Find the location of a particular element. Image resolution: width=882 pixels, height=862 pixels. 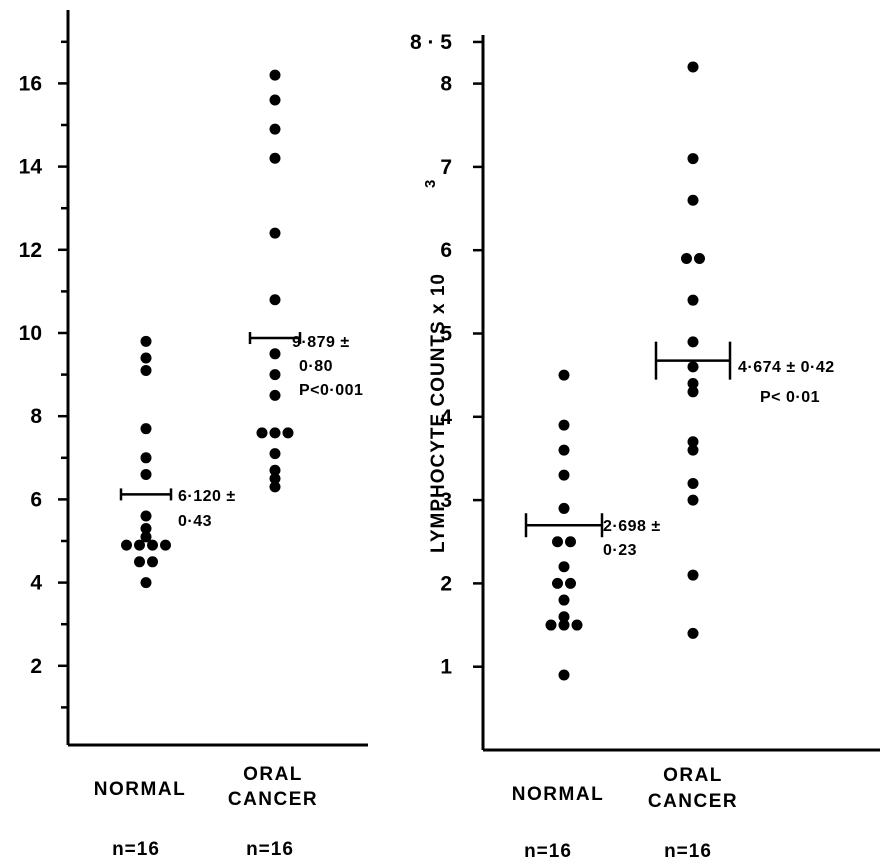

right-category-normal: NORMAL is located at coordinates (558, 794).